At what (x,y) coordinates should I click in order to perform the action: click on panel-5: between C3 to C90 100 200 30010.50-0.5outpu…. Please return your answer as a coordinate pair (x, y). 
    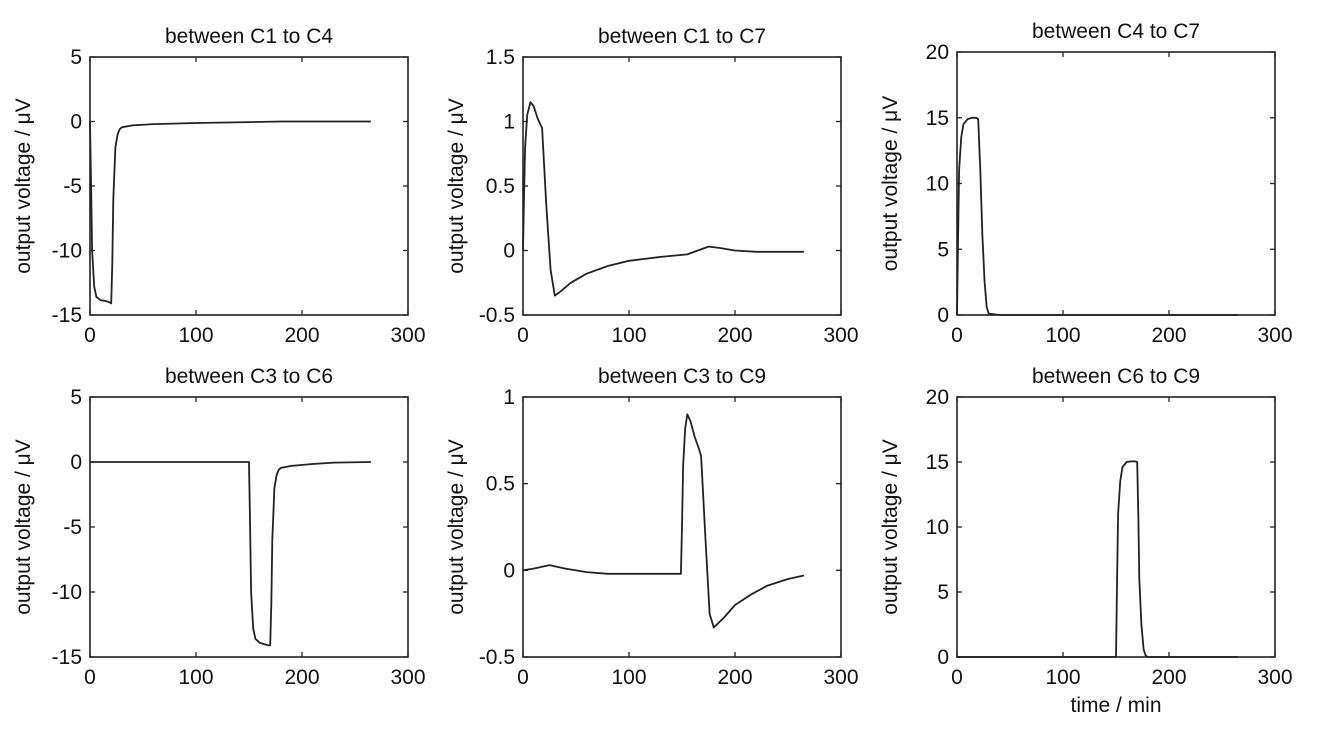
    Looking at the image, I should click on (652, 527).